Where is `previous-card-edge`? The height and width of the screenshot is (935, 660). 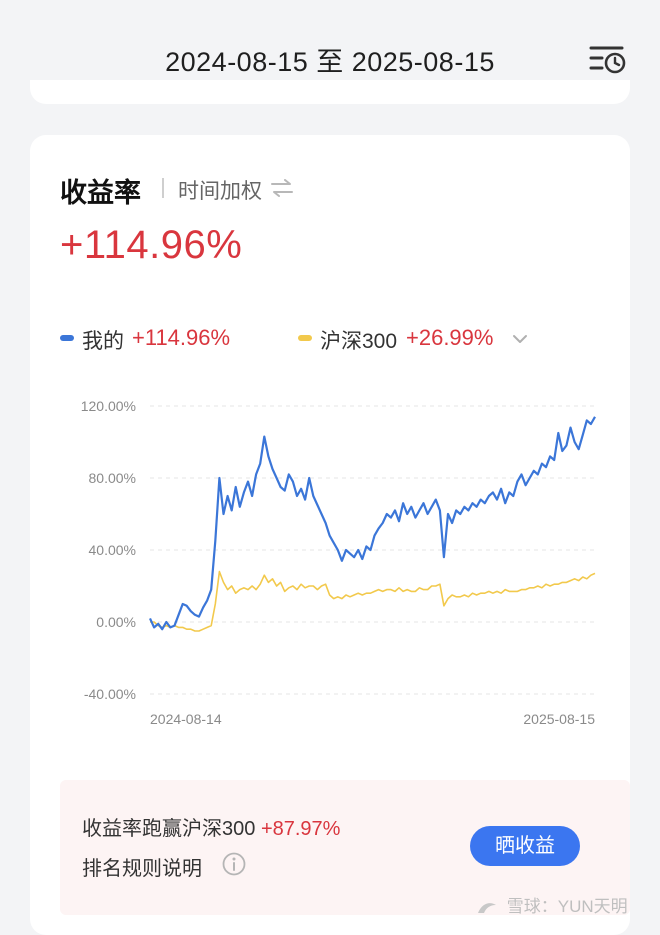 previous-card-edge is located at coordinates (330, 92).